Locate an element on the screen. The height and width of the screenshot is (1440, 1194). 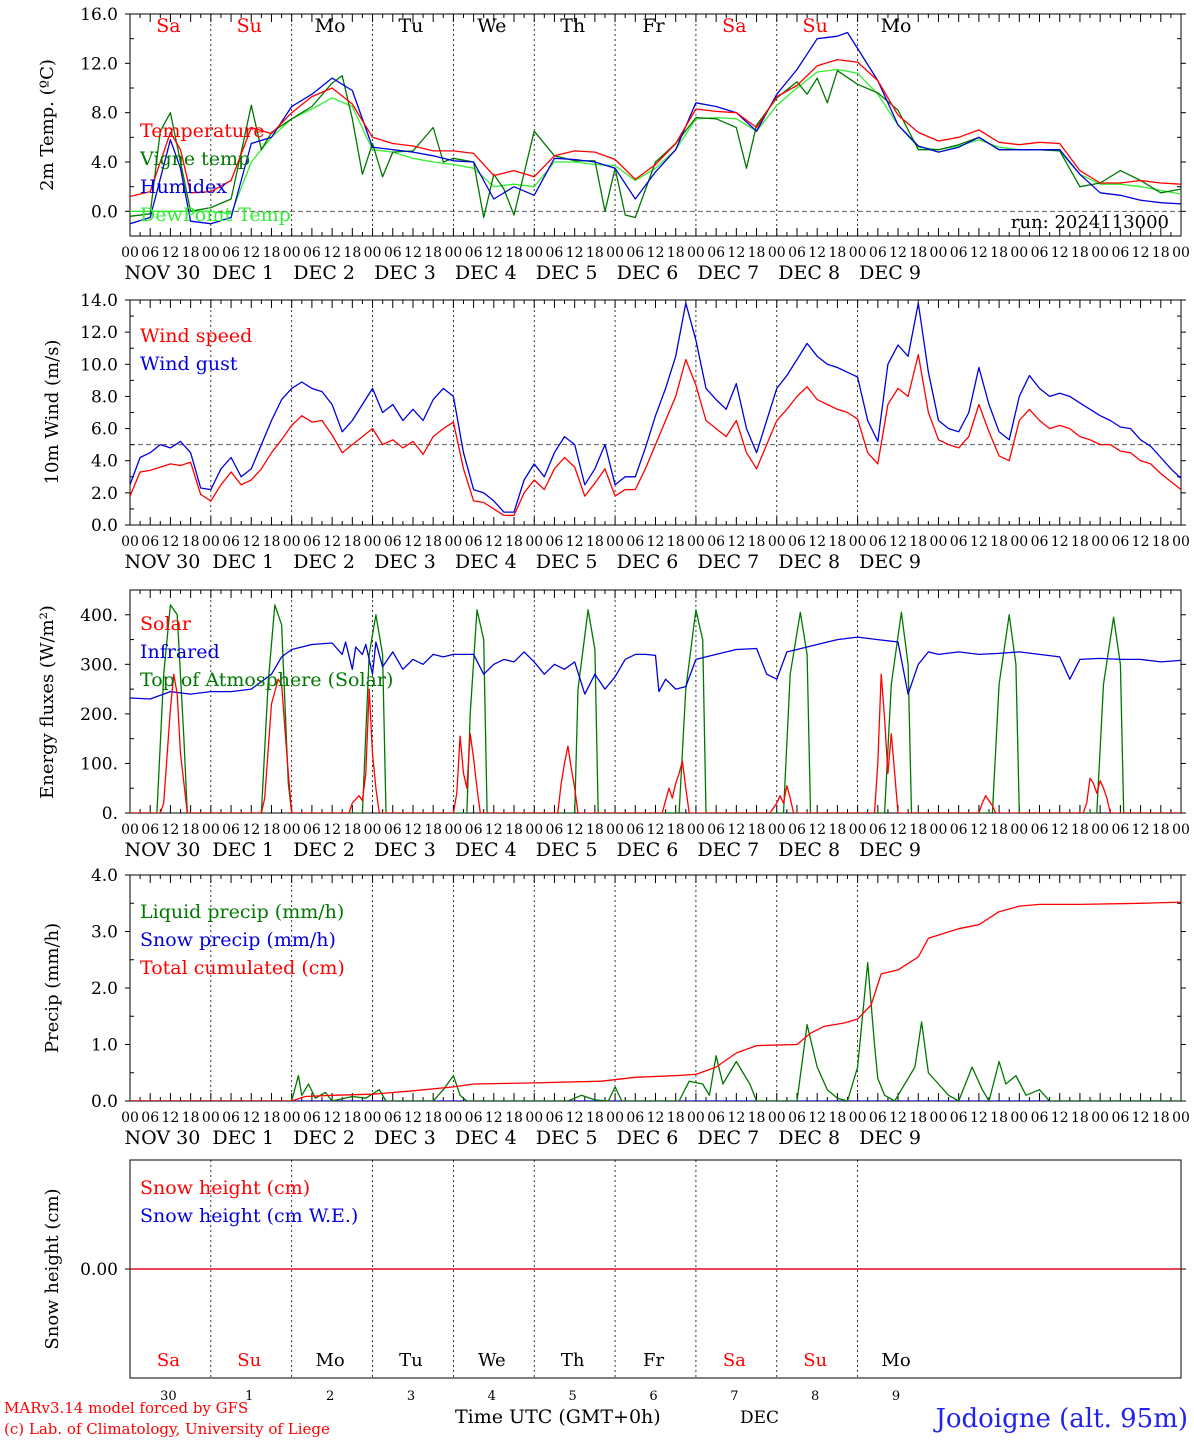
y-tick-label: 10.0 is located at coordinates (99, 365).